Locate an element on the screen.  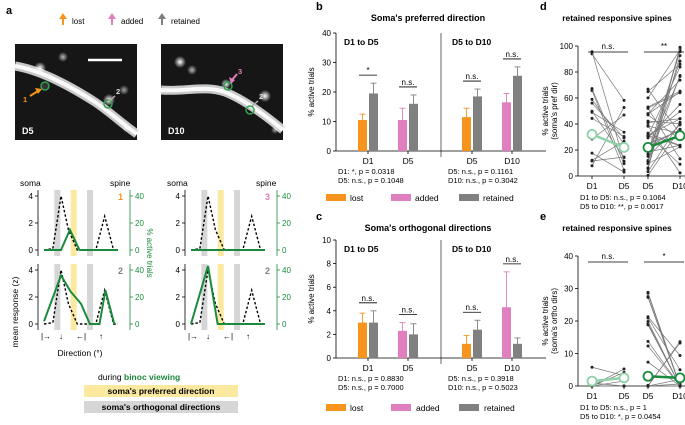
ortho-dir-box is located at coordinates (161, 407).